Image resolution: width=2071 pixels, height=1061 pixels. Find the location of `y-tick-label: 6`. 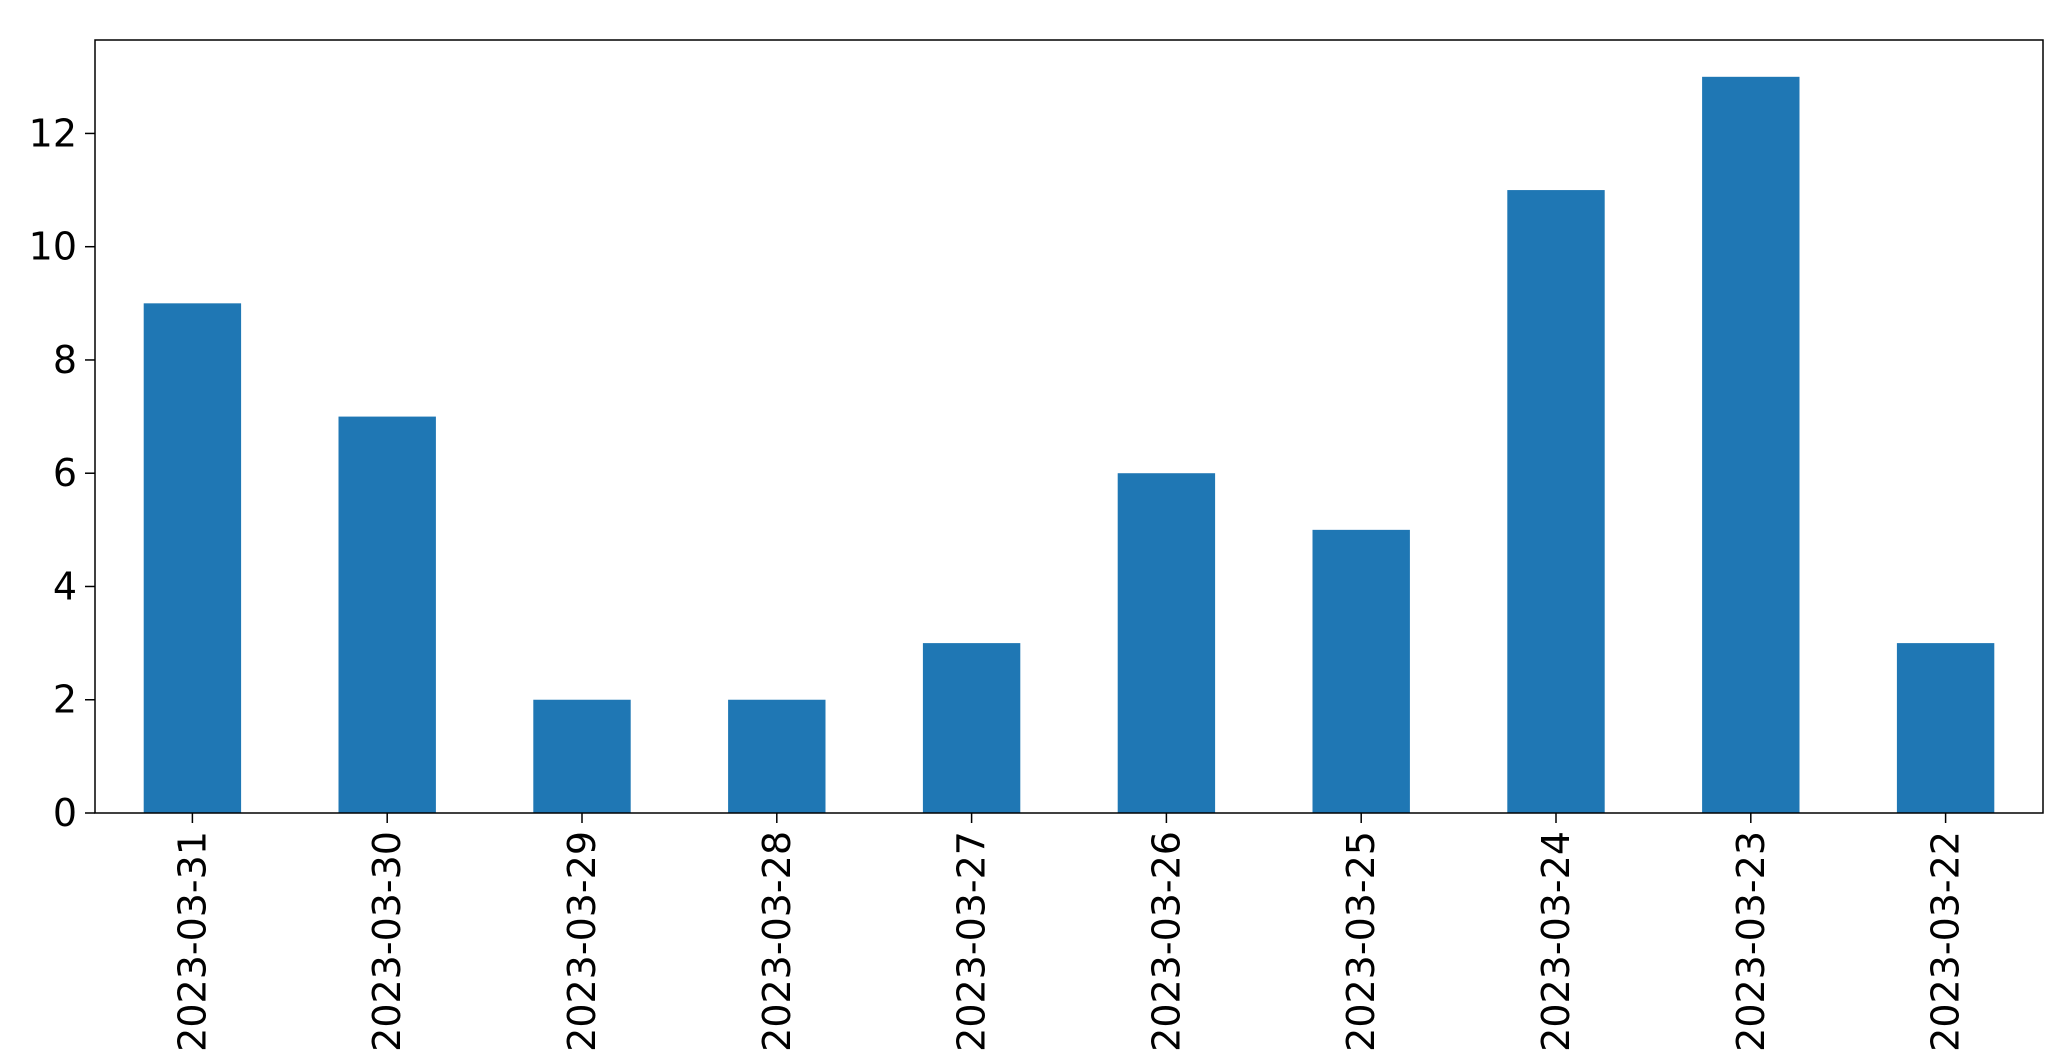

y-tick-label: 6 is located at coordinates (65, 473).